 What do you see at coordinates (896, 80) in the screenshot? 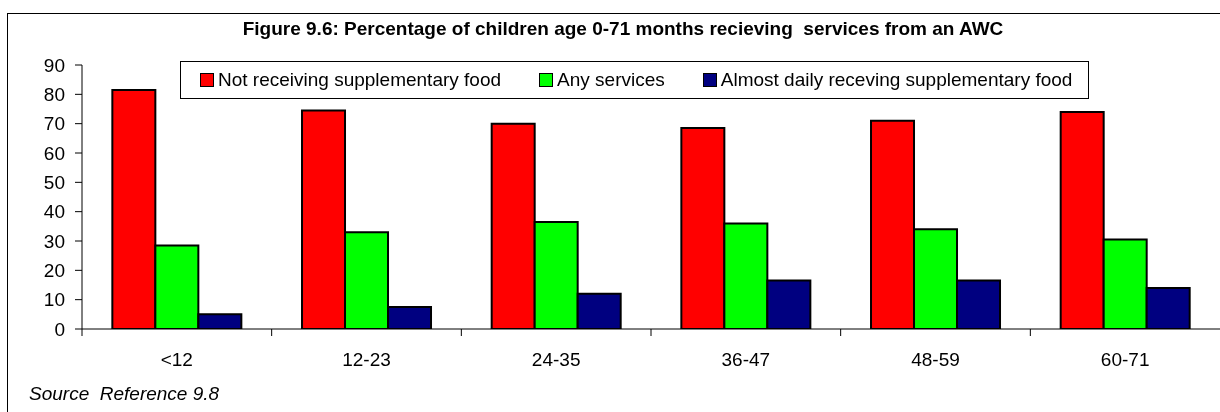
I see `legend-label: Almost daily receving supplementary food` at bounding box center [896, 80].